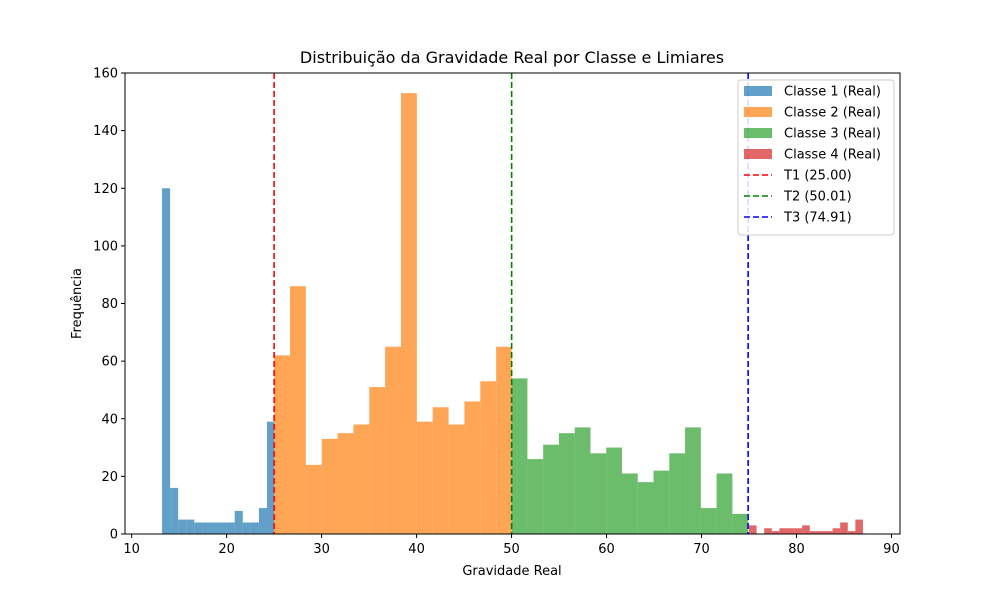  What do you see at coordinates (630, 503) in the screenshot?
I see `bar-class3-bin8` at bounding box center [630, 503].